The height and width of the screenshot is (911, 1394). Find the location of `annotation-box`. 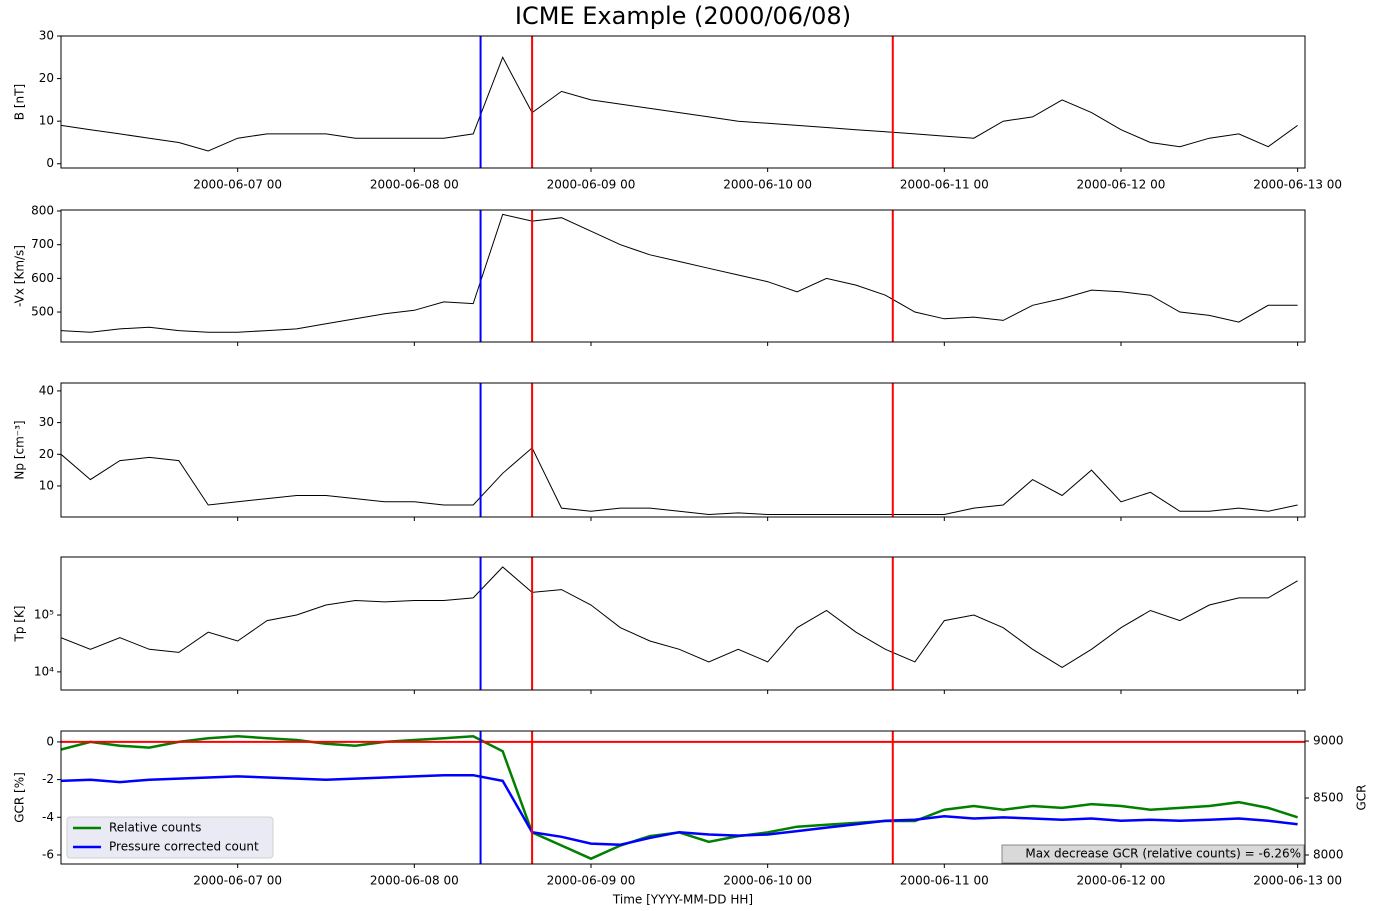

annotation-box is located at coordinates (1153, 854).